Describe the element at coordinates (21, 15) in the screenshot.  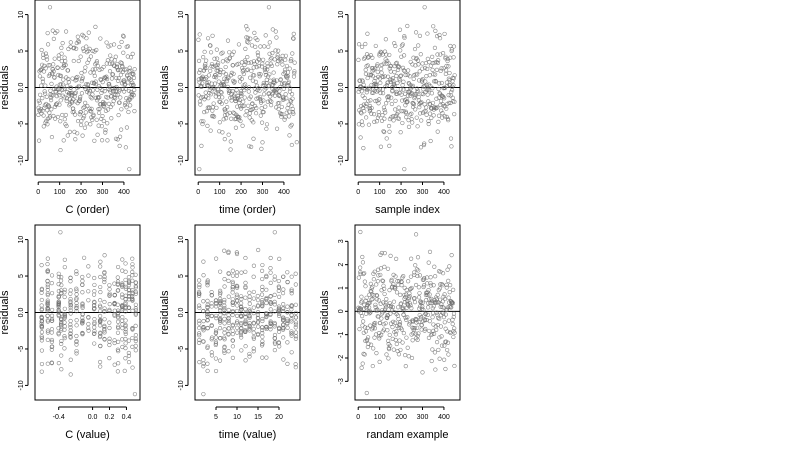
I see `y-tick-label: 10` at that location.